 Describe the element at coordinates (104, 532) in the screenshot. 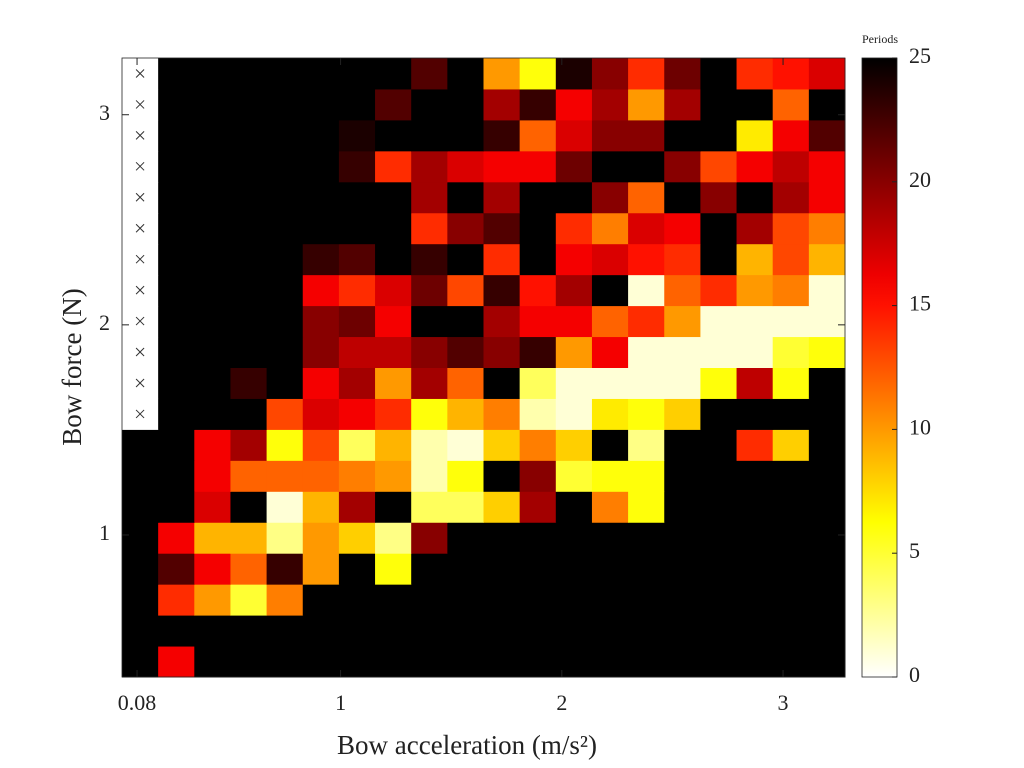

I see `y-tick-label: 1` at that location.